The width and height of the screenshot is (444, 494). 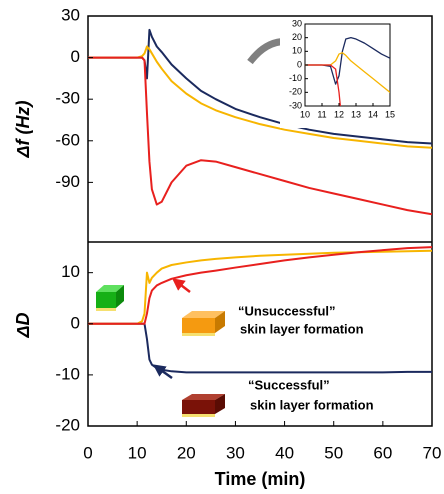 I want to click on y-axis-label: Δf (Hz), so click(x=23, y=129).